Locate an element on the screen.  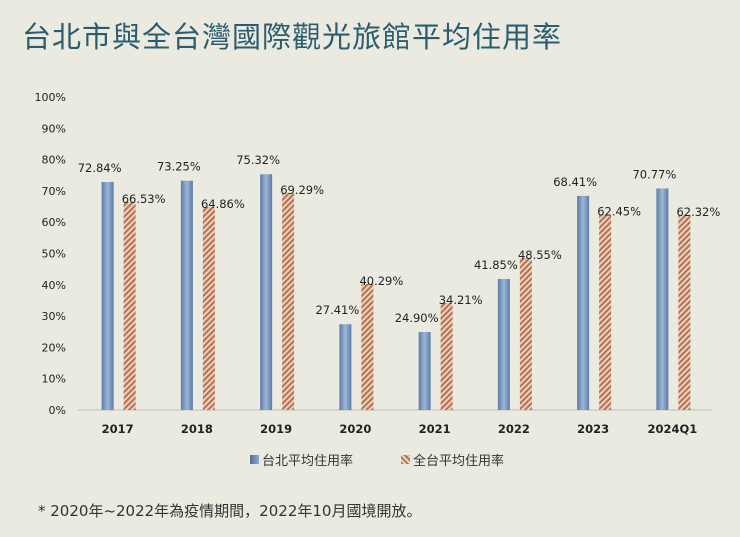
y-tick-label: 60% is located at coordinates (54, 222).